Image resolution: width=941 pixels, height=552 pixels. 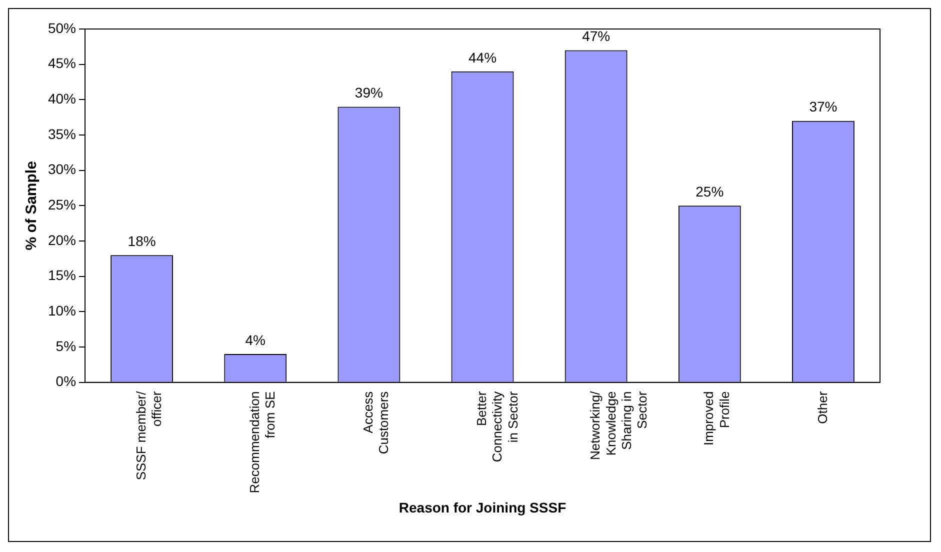 What do you see at coordinates (482, 507) in the screenshot?
I see `x-axis-title: Reason for Joining SSSF` at bounding box center [482, 507].